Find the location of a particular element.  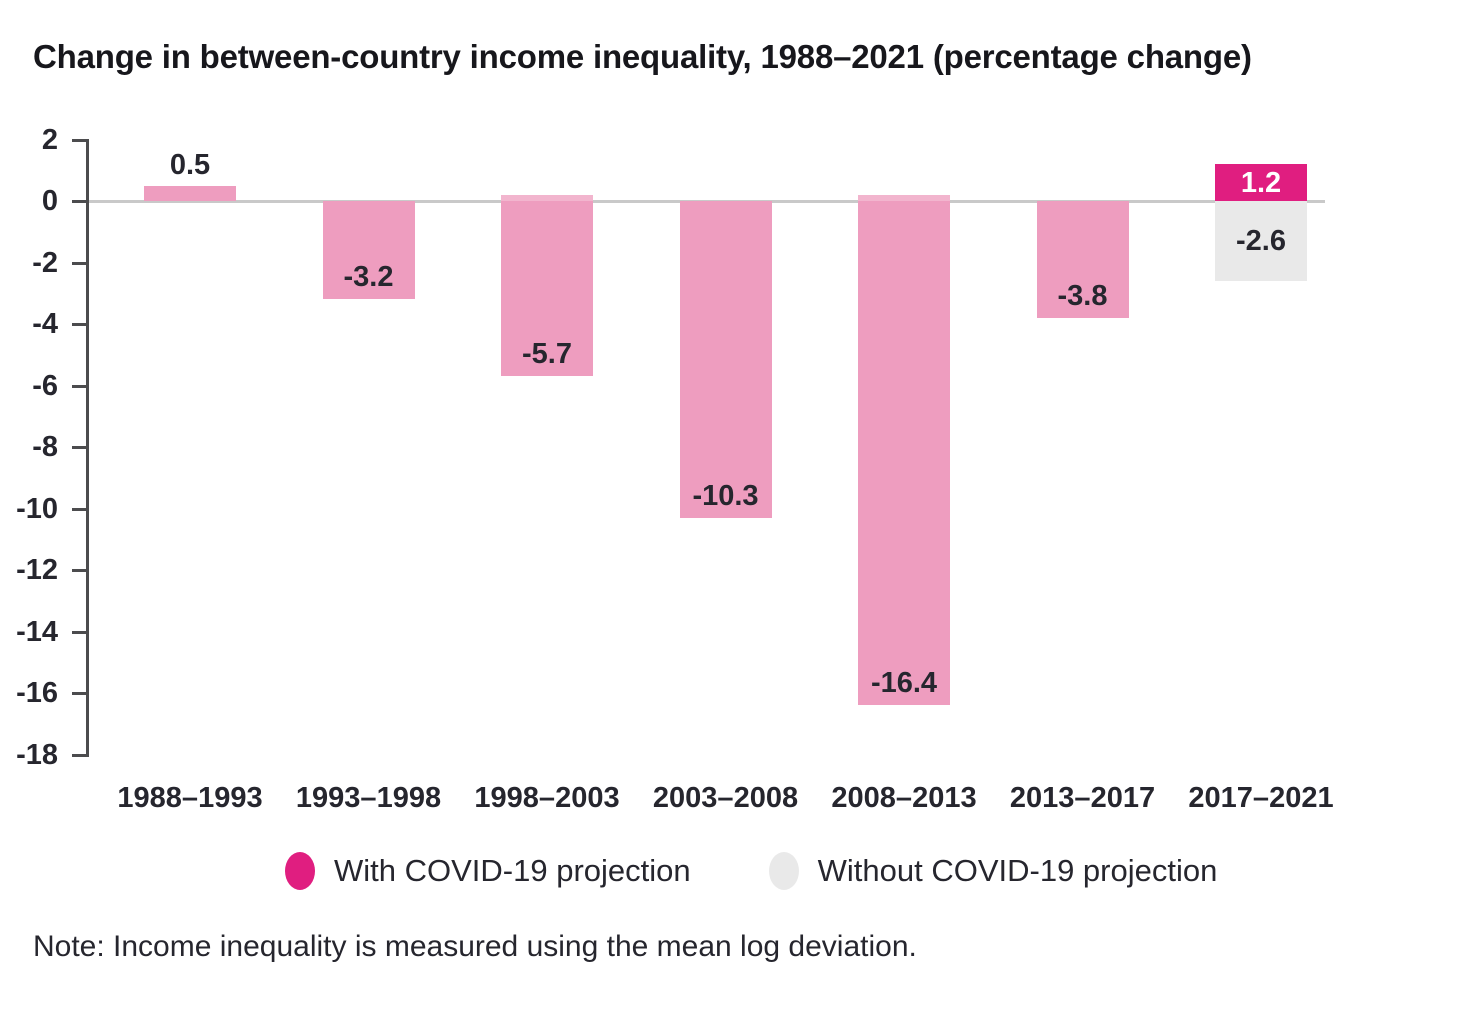

legend-item-without-covid: Without COVID-19 projection is located at coordinates (993, 871).